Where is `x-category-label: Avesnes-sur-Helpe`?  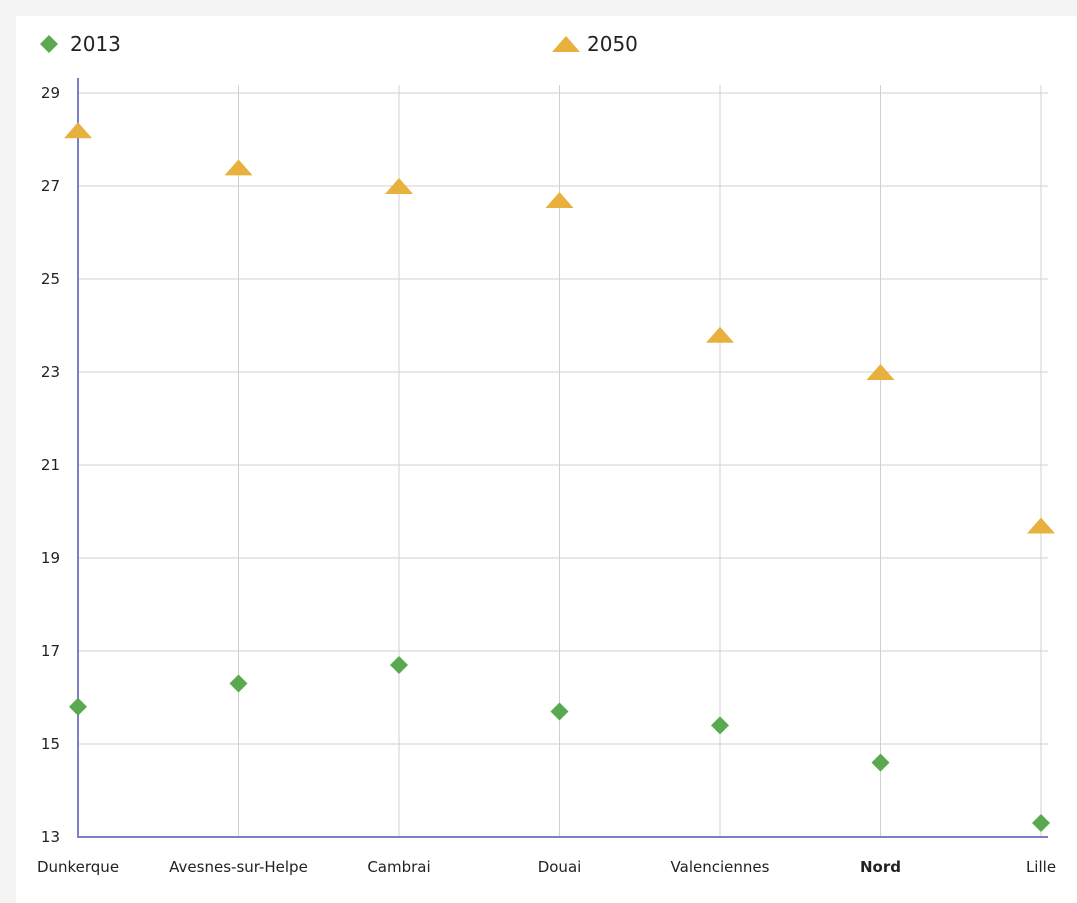 x-category-label: Avesnes-sur-Helpe is located at coordinates (238, 867).